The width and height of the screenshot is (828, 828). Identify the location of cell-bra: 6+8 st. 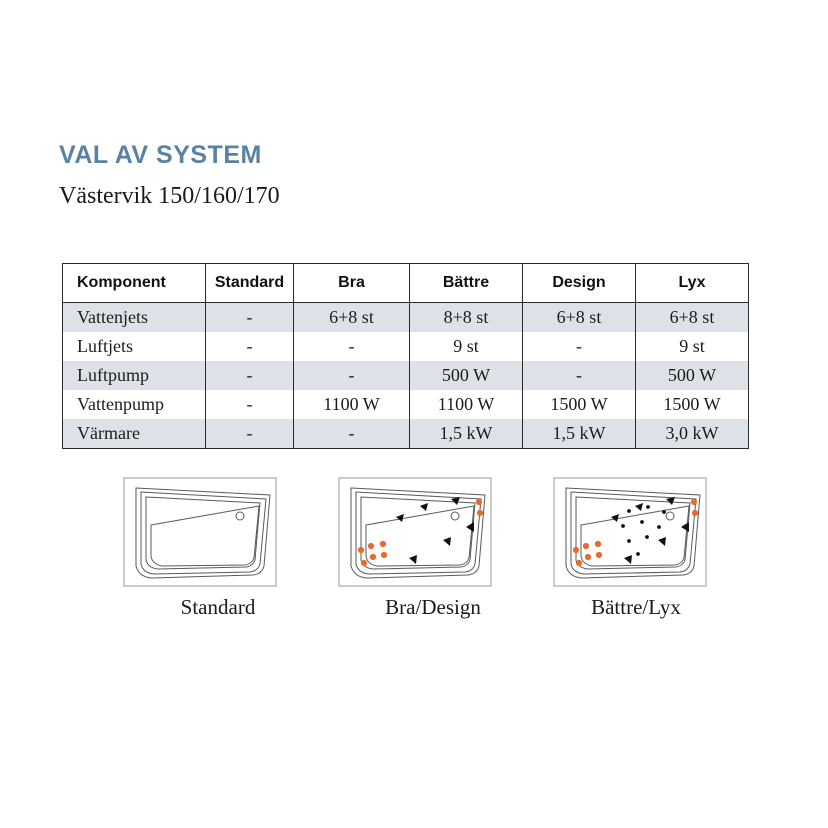
(351, 317).